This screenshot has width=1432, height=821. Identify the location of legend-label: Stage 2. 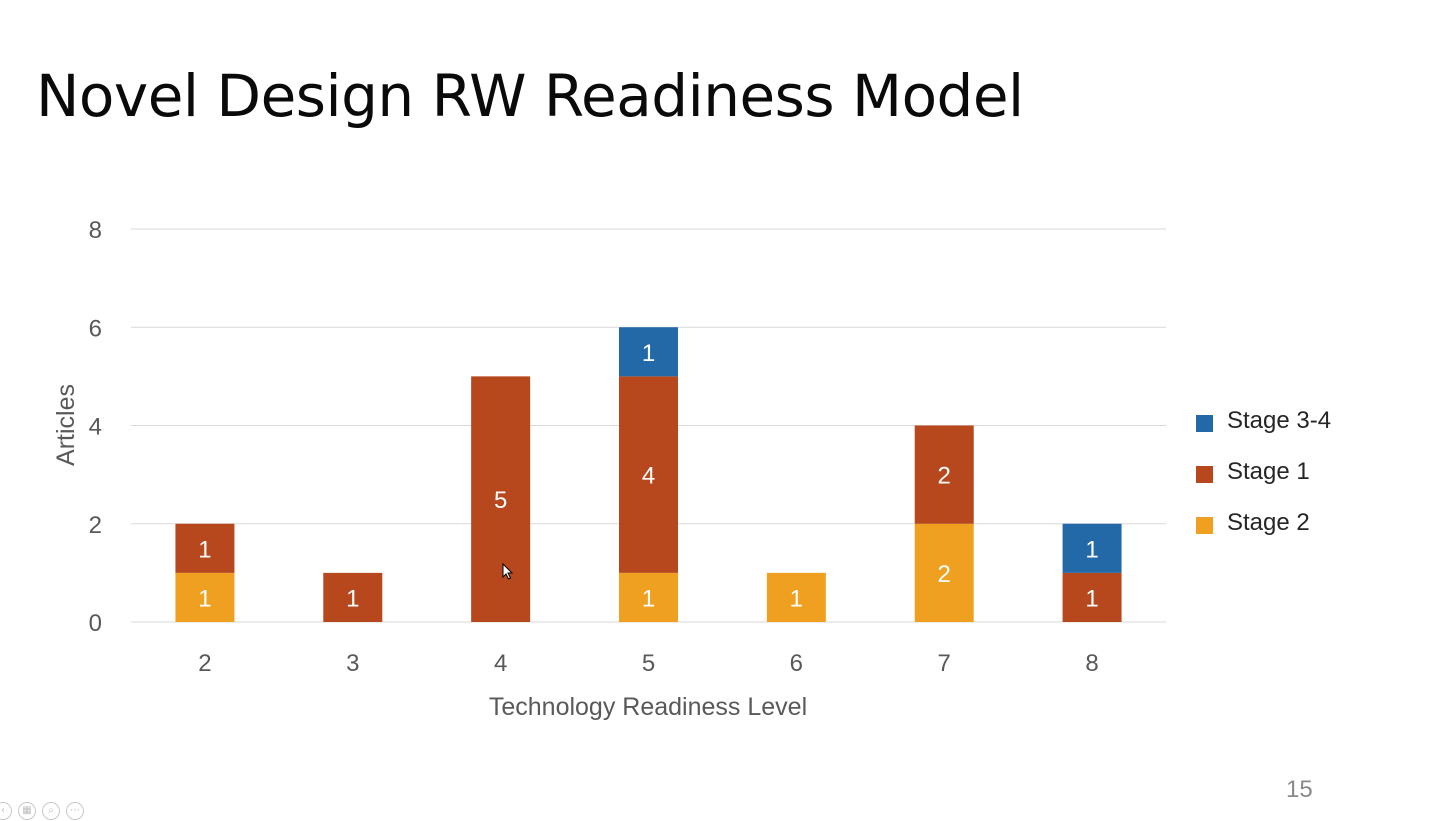
(1268, 522).